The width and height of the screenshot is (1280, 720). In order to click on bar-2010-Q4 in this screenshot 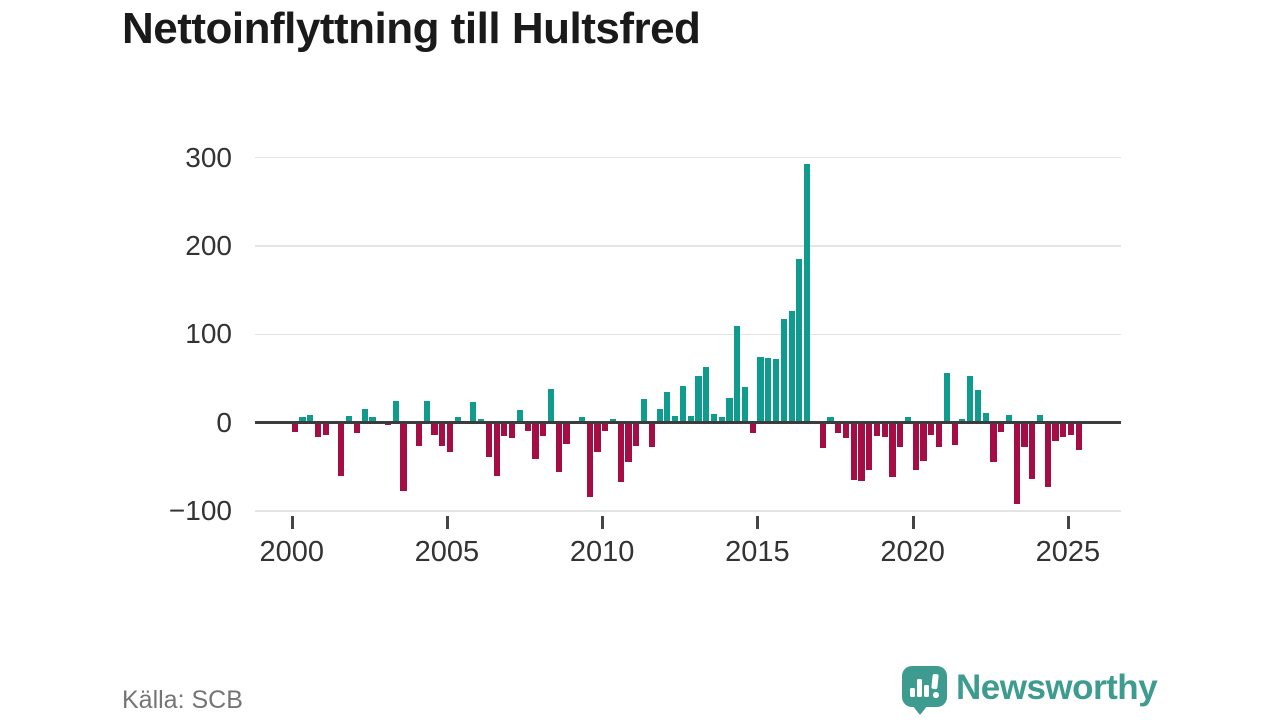, I will do `click(628, 442)`.